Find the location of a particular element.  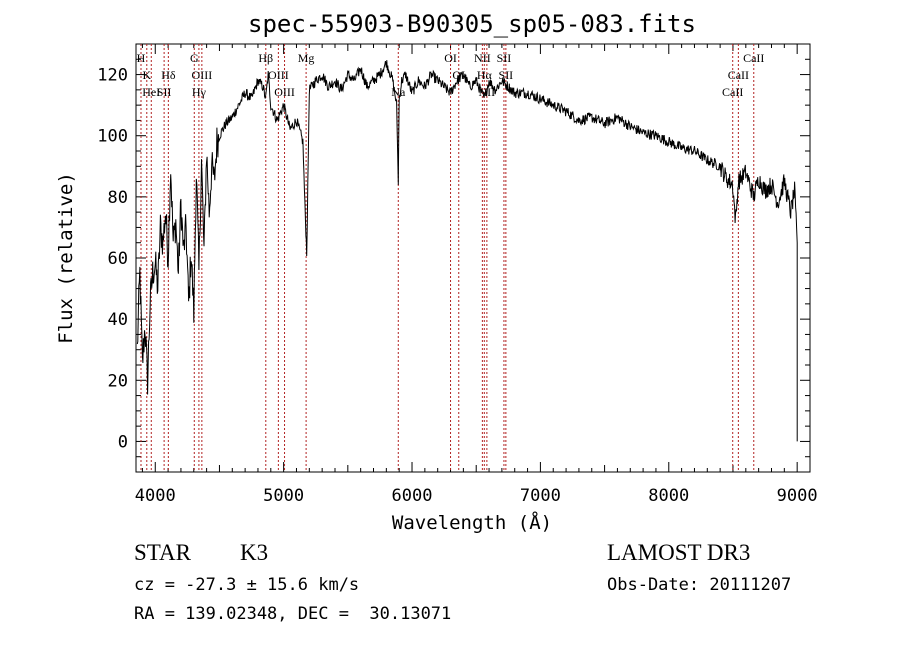

chart-title: spec-55903-B90305_sp05-083.fits is located at coordinates (472, 24).